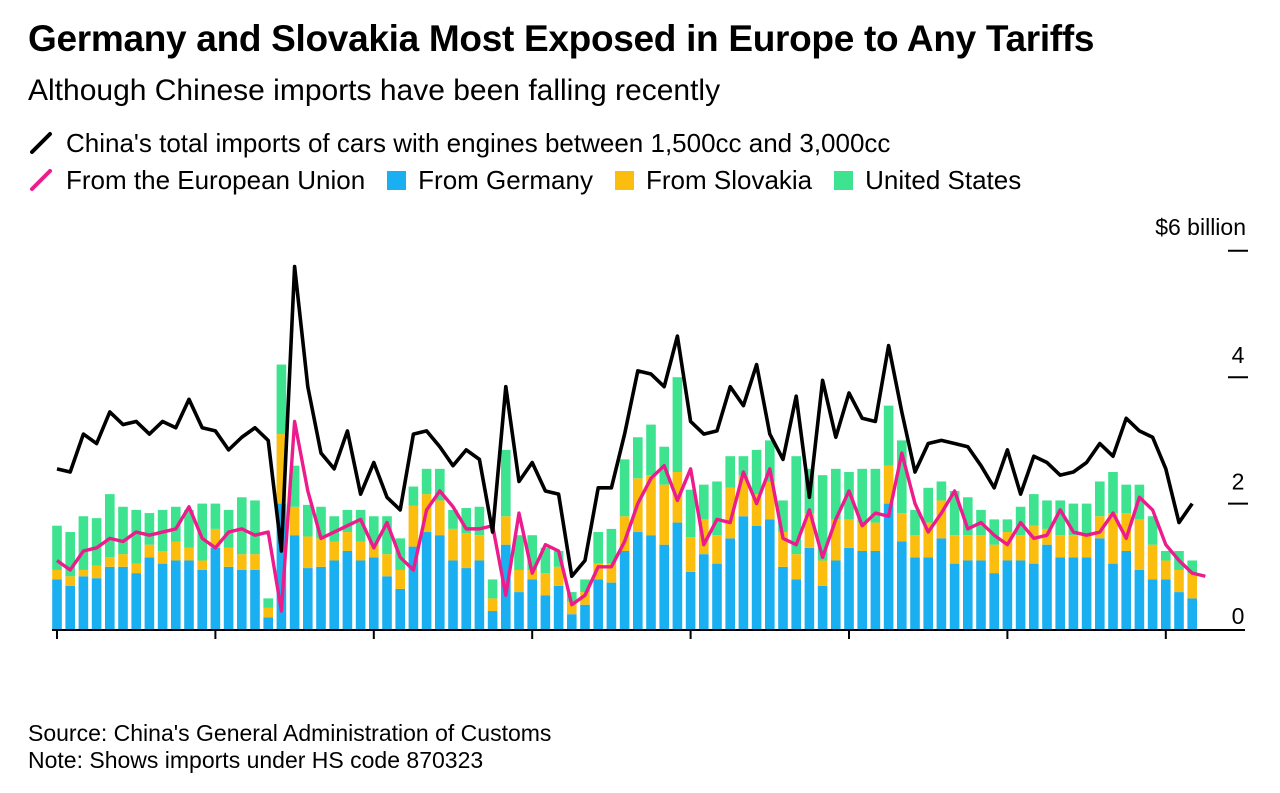  What do you see at coordinates (1238, 355) in the screenshot?
I see `y-tick-label: 4` at bounding box center [1238, 355].